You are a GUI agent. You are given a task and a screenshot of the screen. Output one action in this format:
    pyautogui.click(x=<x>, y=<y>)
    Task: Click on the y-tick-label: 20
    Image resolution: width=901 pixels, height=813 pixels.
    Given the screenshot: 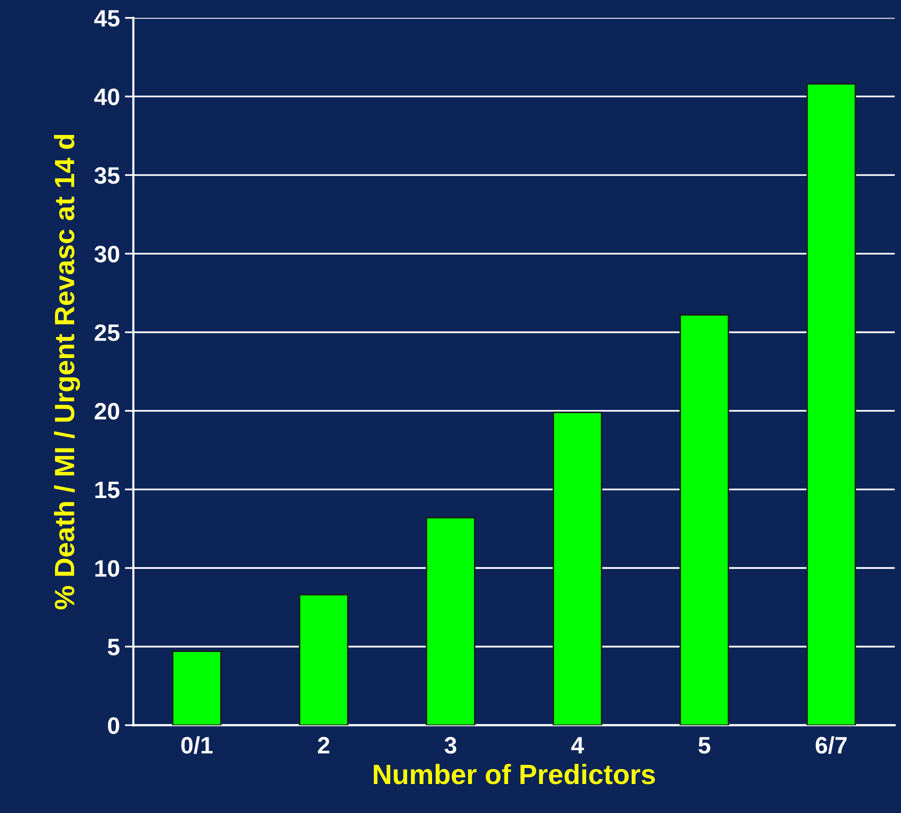 What is the action you would take?
    pyautogui.click(x=107, y=411)
    